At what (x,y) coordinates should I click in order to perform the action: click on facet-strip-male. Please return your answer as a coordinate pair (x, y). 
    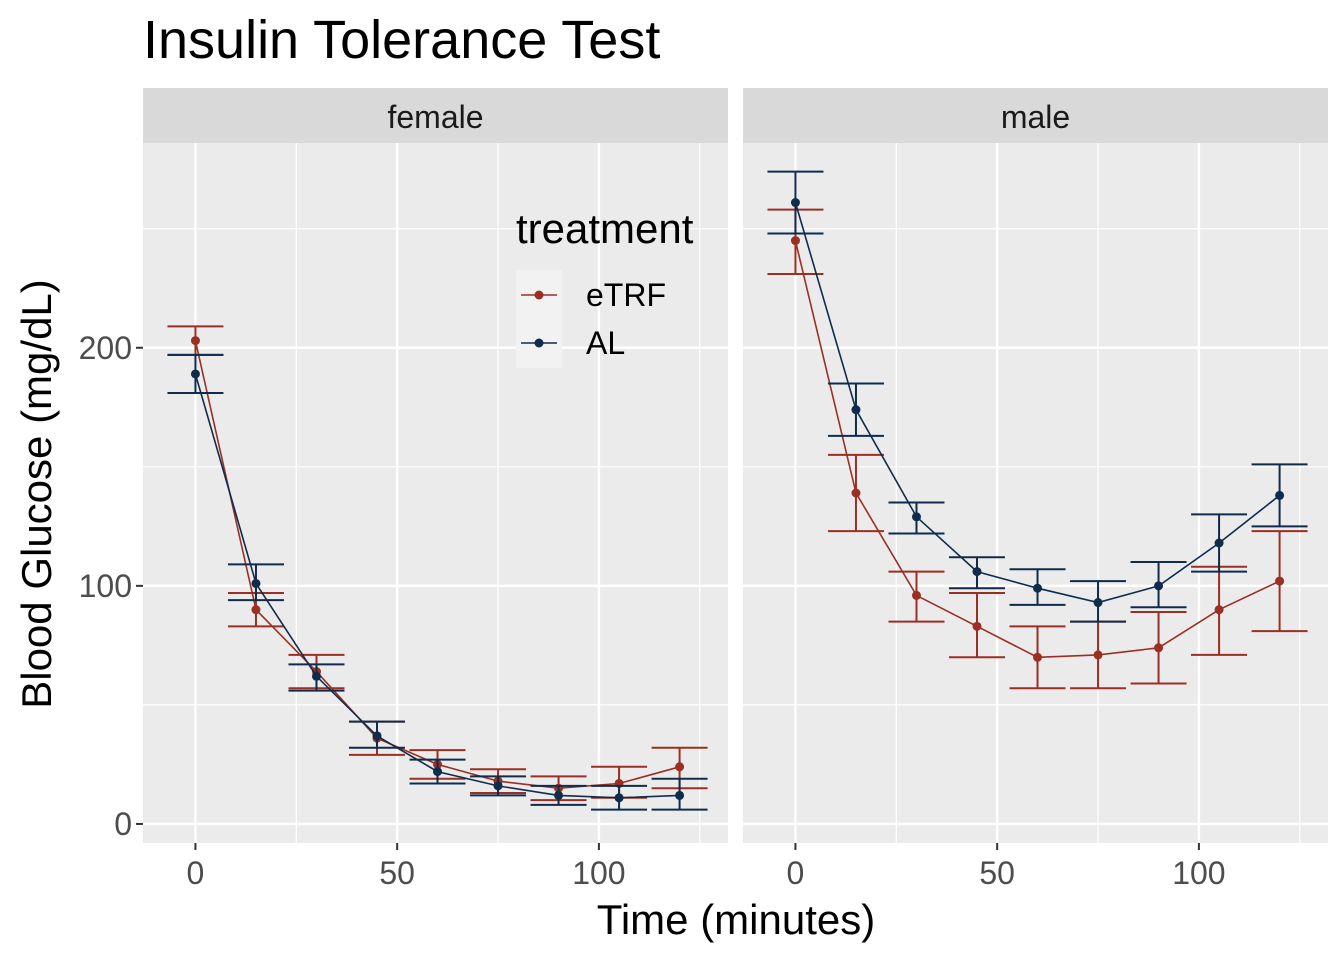
    Looking at the image, I should click on (1035, 115).